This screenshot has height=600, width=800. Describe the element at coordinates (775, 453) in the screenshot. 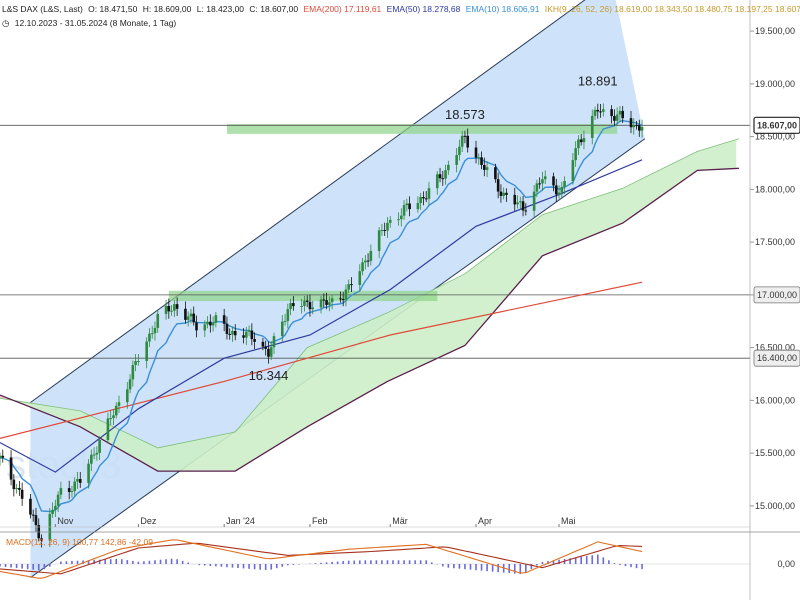

I see `y-tick-label: 15.500,00` at that location.